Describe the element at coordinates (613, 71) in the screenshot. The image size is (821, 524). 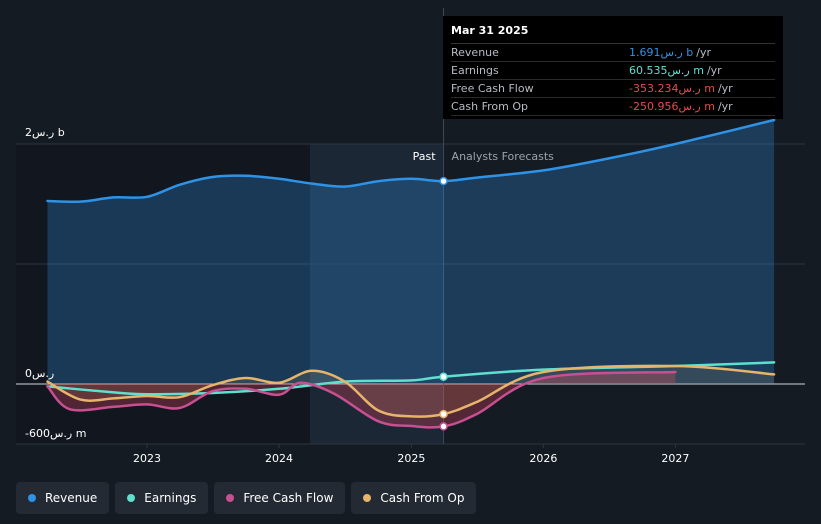
I see `tooltip-row: Earnings 60.535ر.س m/yr` at that location.